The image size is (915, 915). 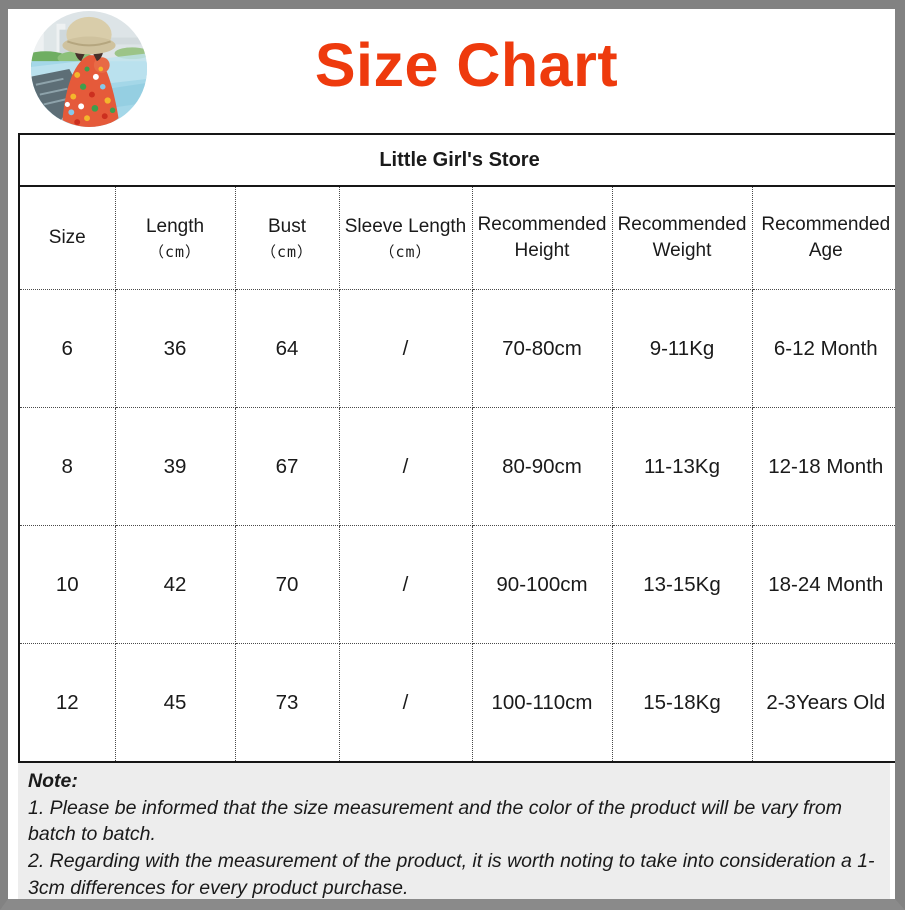 I want to click on col-header-recommended-weight: Recommended Weight, so click(x=682, y=237).